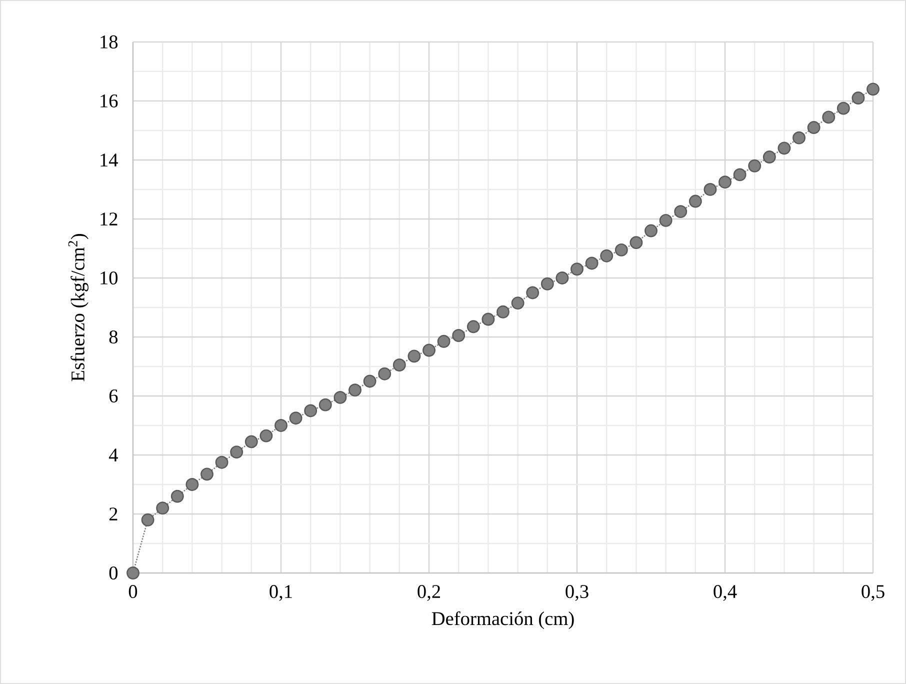 This screenshot has width=906, height=684. What do you see at coordinates (109, 219) in the screenshot?
I see `y-tick-label: 12` at bounding box center [109, 219].